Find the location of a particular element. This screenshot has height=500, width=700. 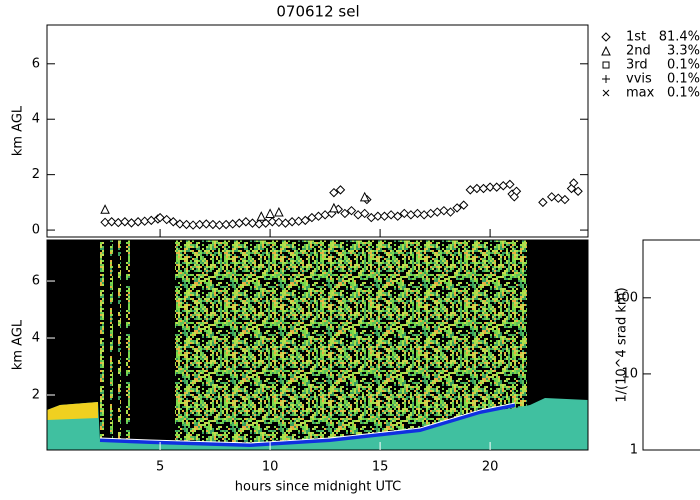

legend-label: 1st is located at coordinates (636, 37).